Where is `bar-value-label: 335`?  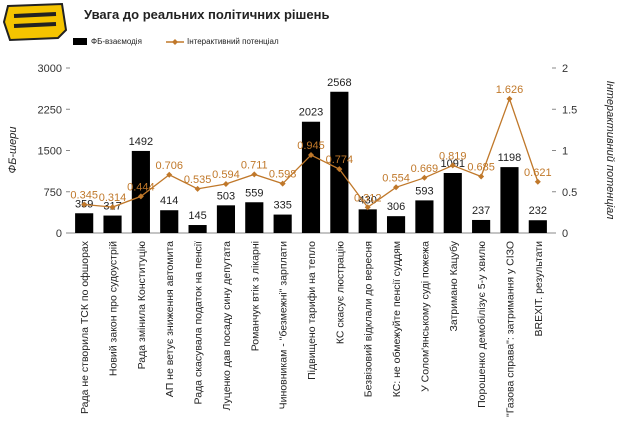
bar-value-label: 335 is located at coordinates (282, 206).